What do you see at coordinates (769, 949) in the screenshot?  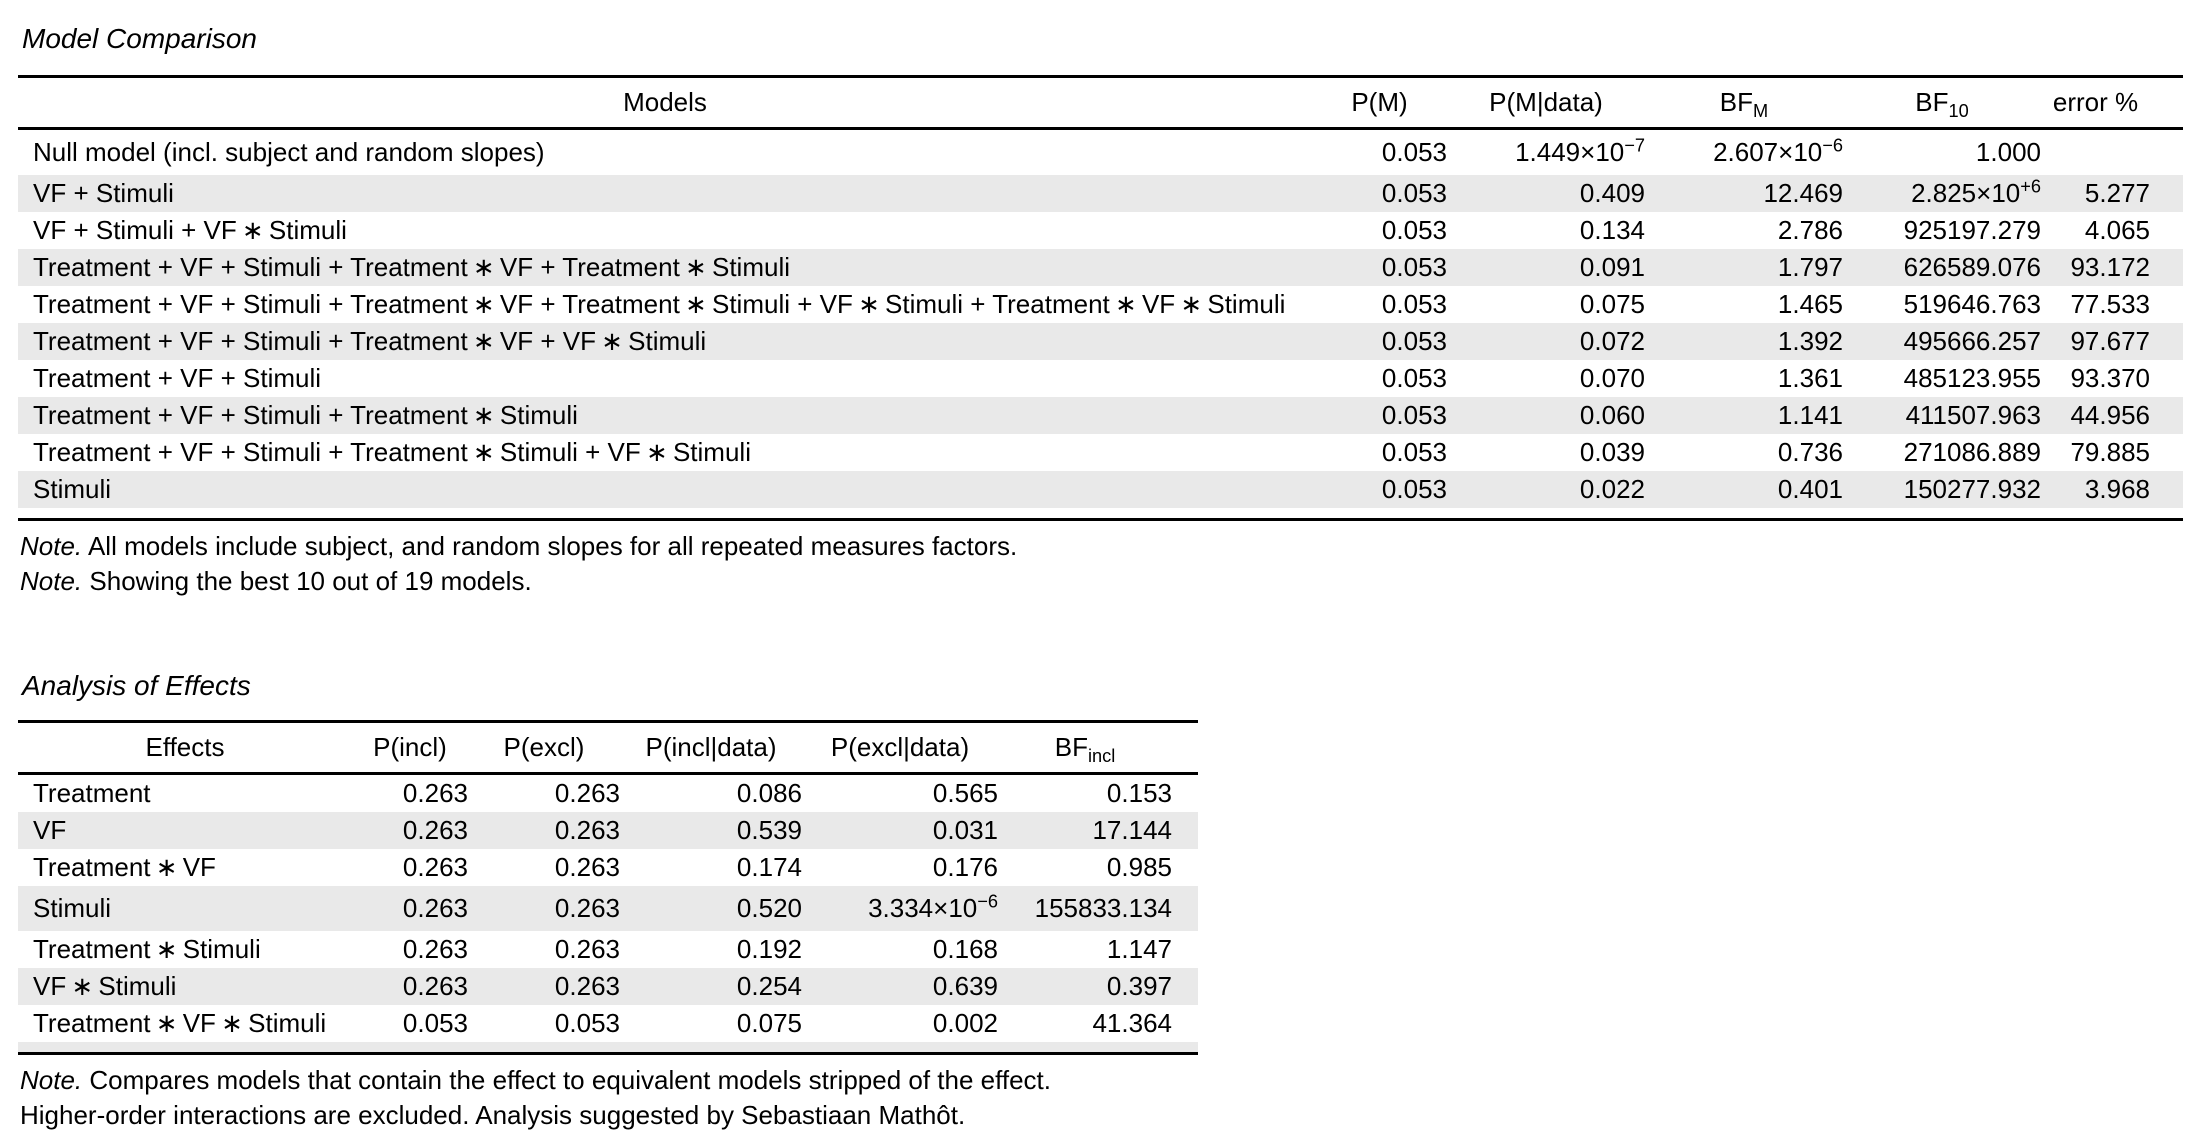 I see `value-cell: 0.192` at bounding box center [769, 949].